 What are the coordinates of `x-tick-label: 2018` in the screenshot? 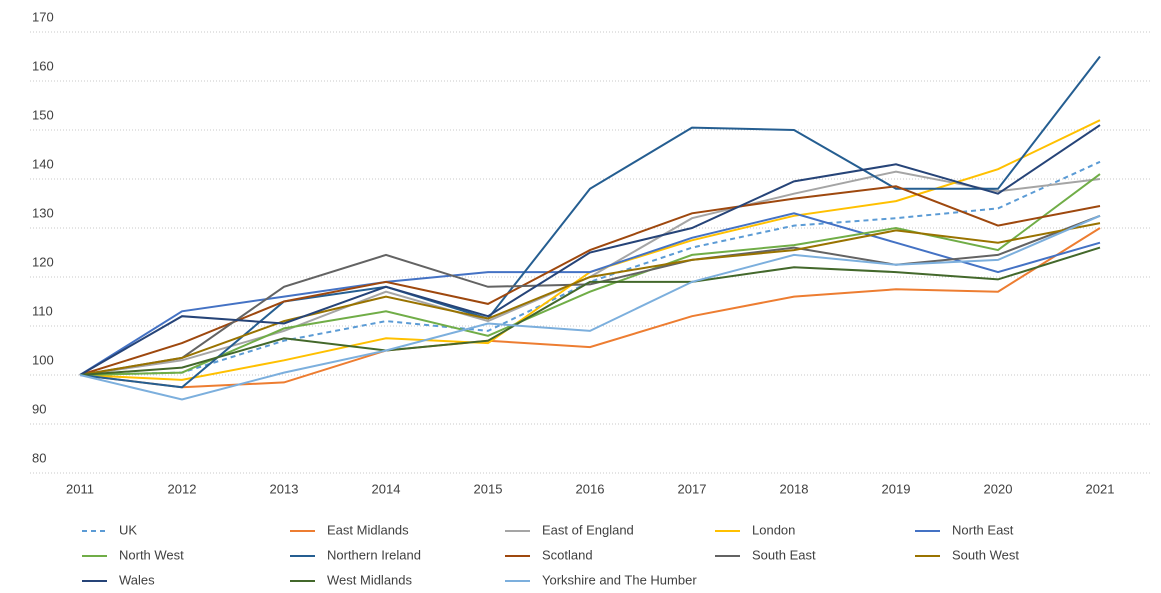 It's located at (794, 488).